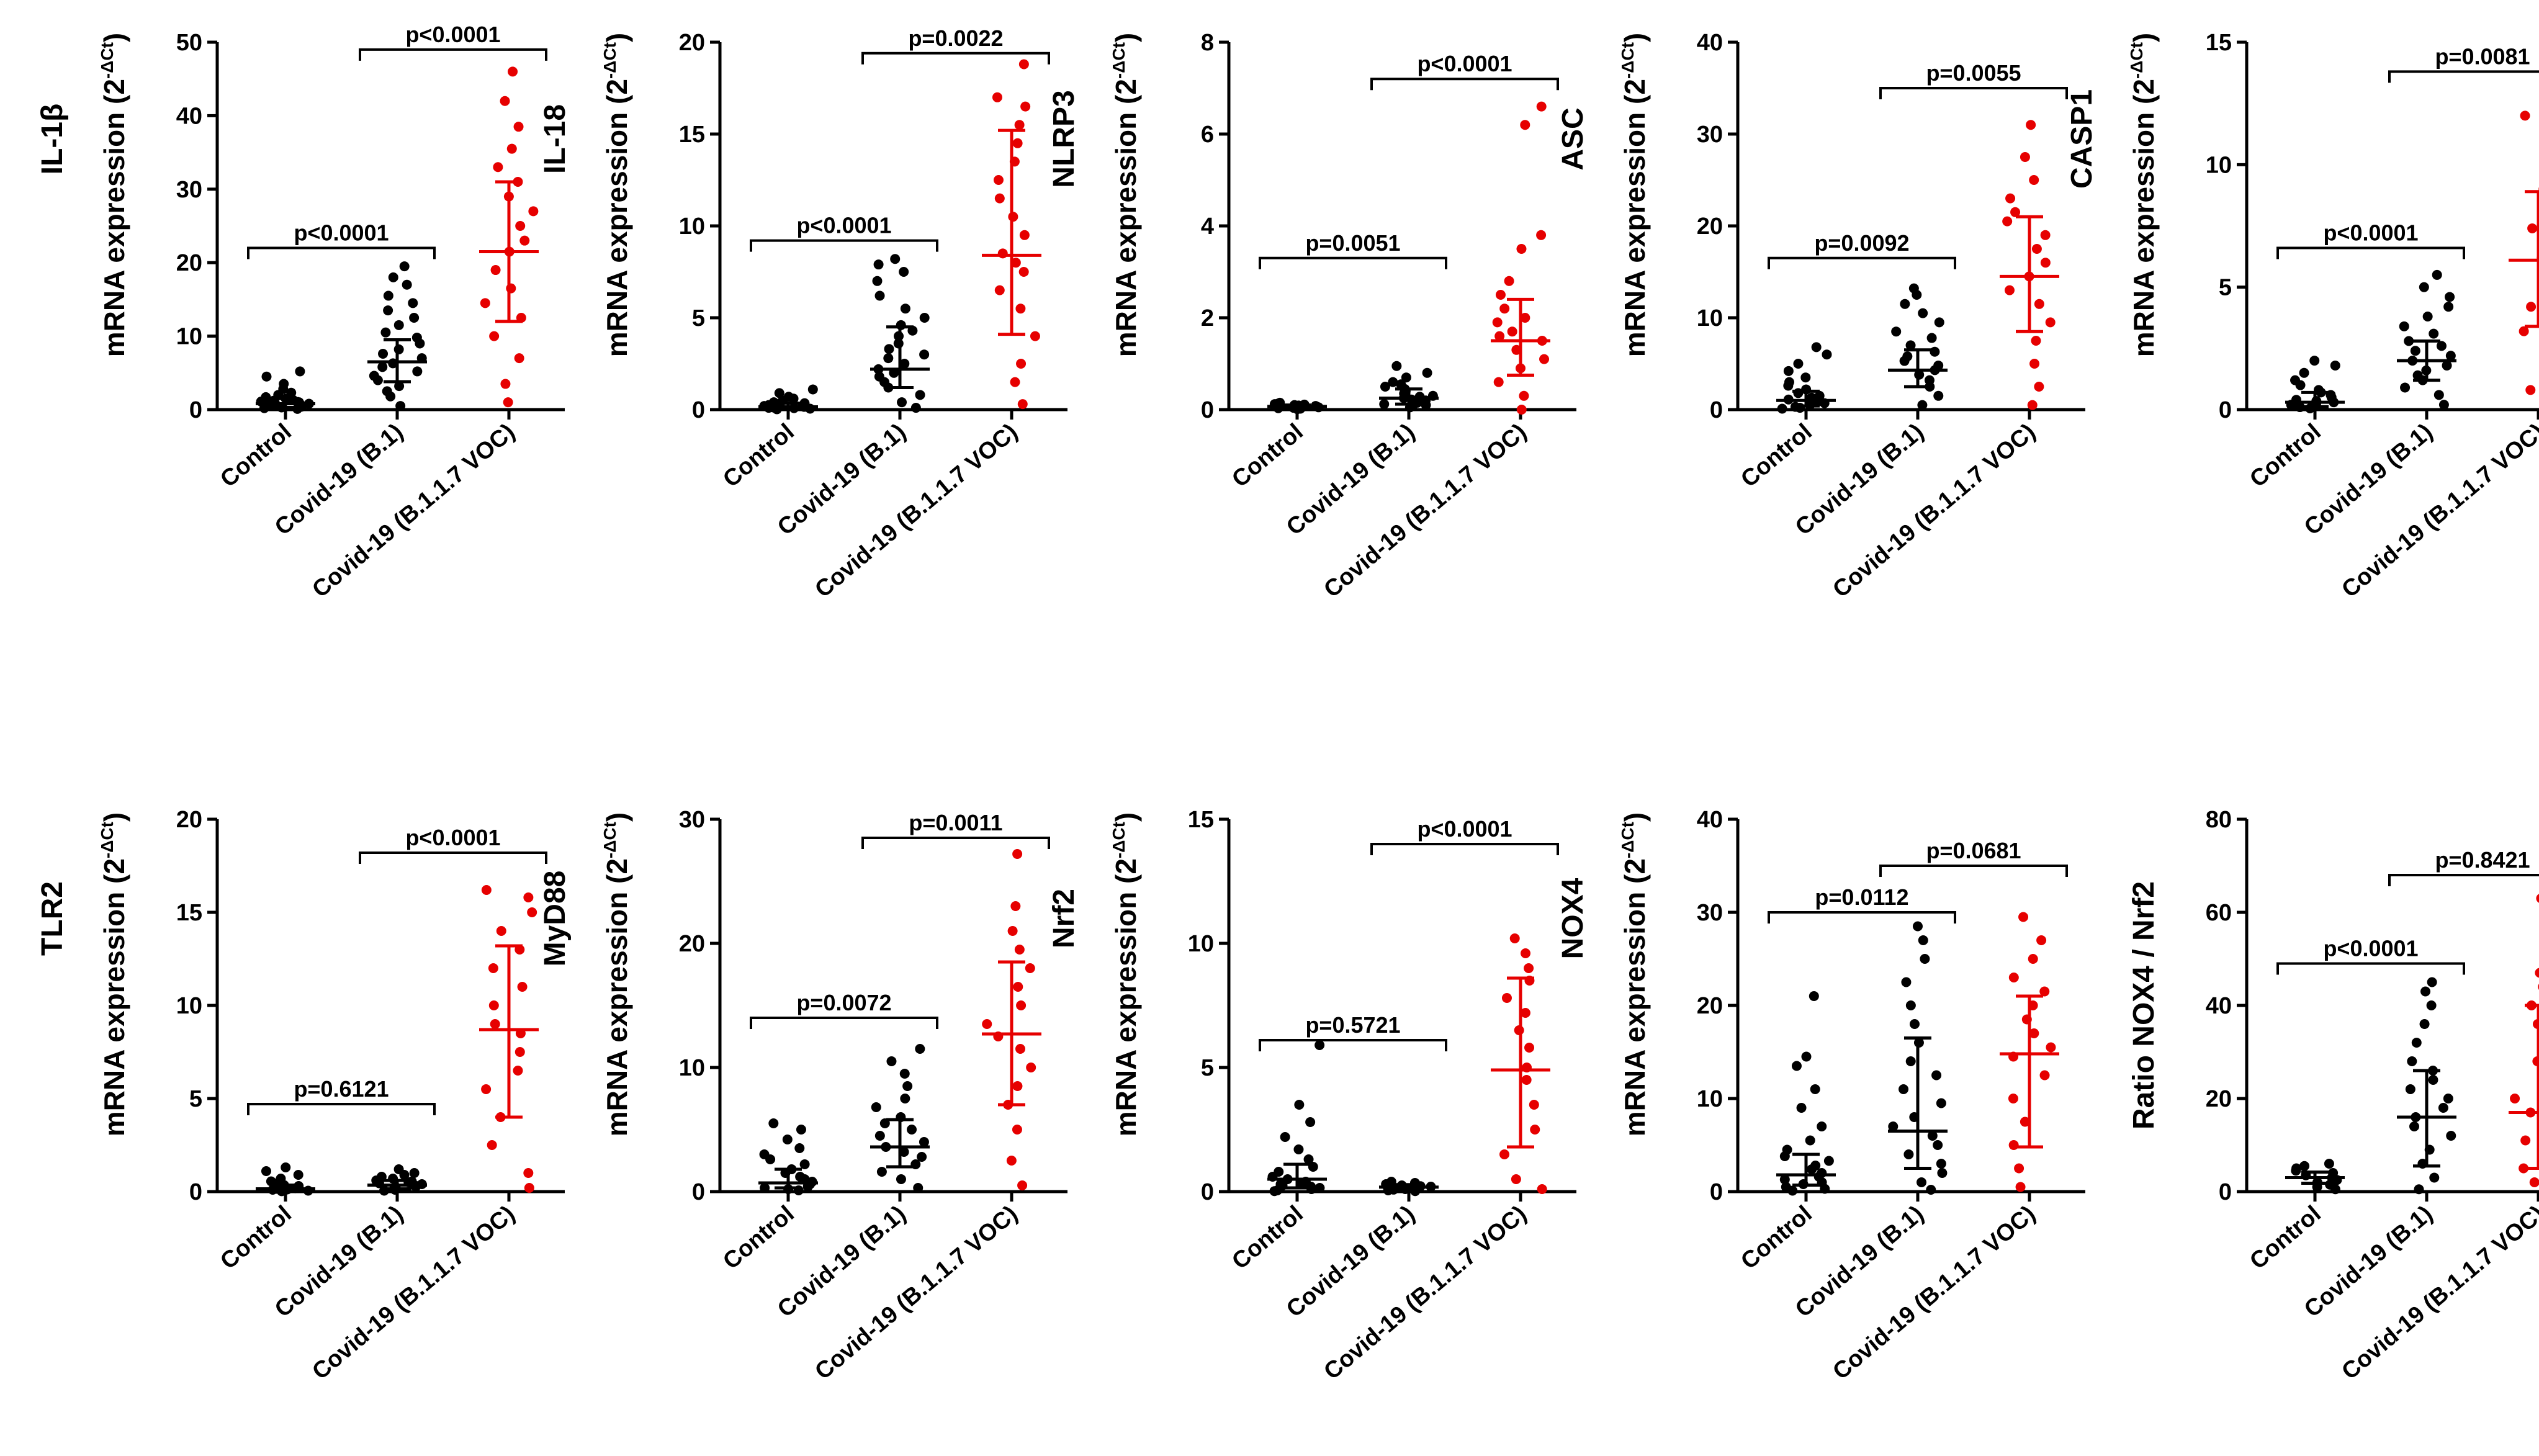 The height and width of the screenshot is (1456, 2539). Describe the element at coordinates (2144, 1005) in the screenshot. I see `y-axis-title: Ratio NOX4 / Nrf2` at that location.